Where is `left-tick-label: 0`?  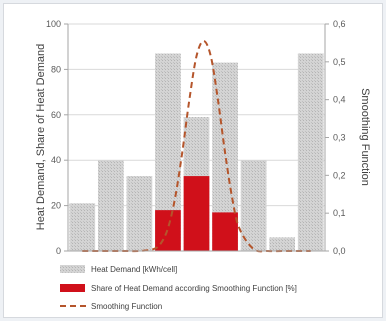 left-tick-label: 0 is located at coordinates (58, 251).